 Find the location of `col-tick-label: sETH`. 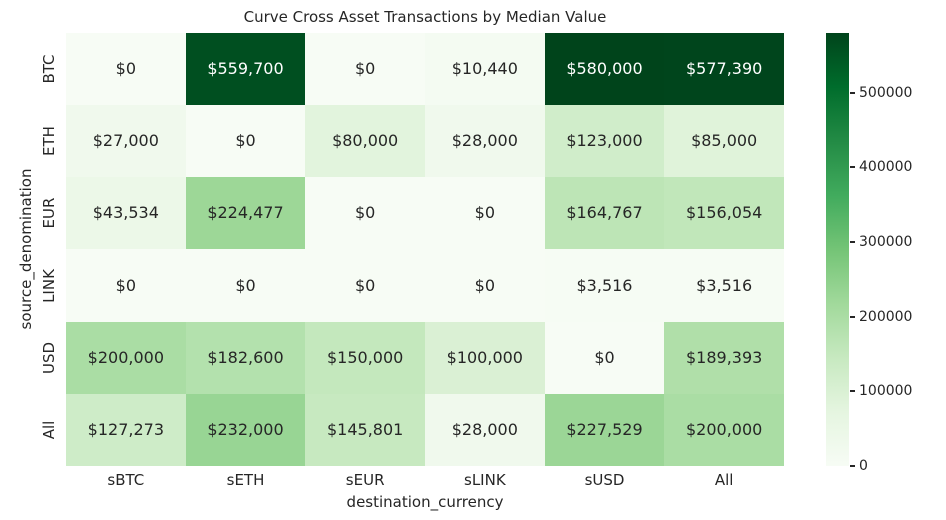

col-tick-label: sETH is located at coordinates (245, 480).